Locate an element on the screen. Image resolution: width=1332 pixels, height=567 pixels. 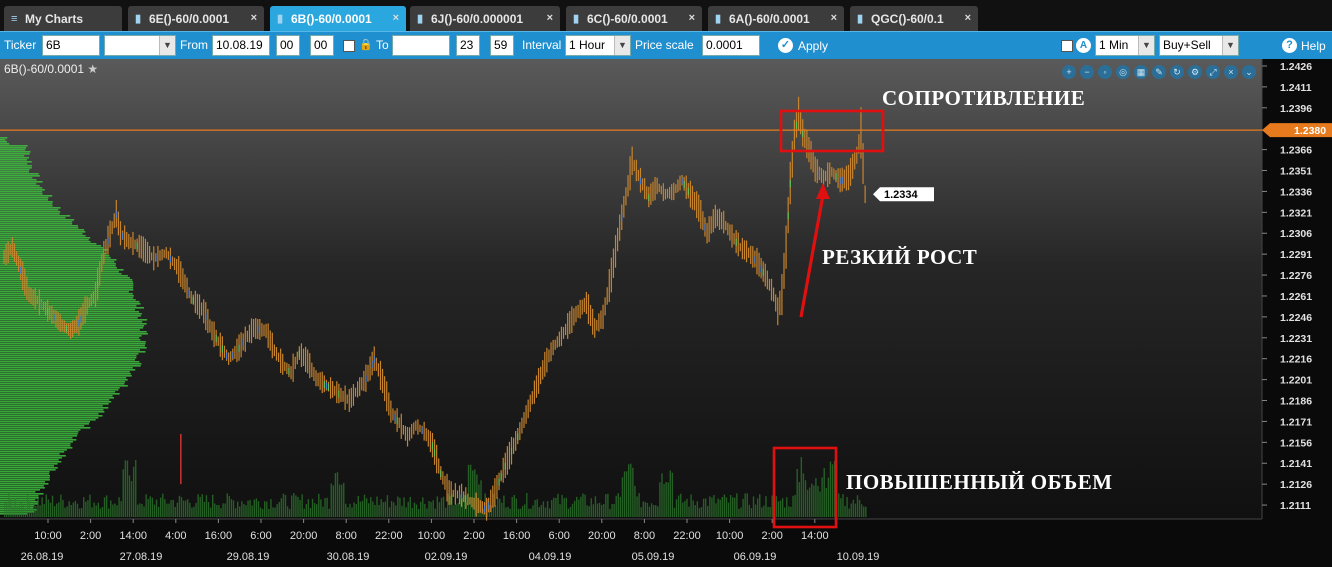
timeframe-dropdown: 1 Min ▼ is located at coordinates (1125, 45).